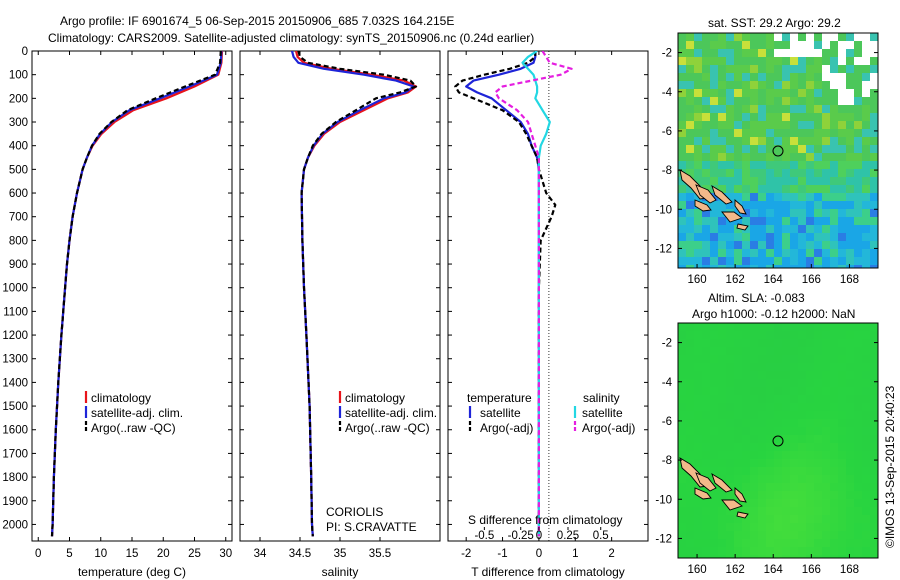 This screenshot has width=900, height=580. What do you see at coordinates (703, 205) in the screenshot?
I see `island-new-georgia` at bounding box center [703, 205].